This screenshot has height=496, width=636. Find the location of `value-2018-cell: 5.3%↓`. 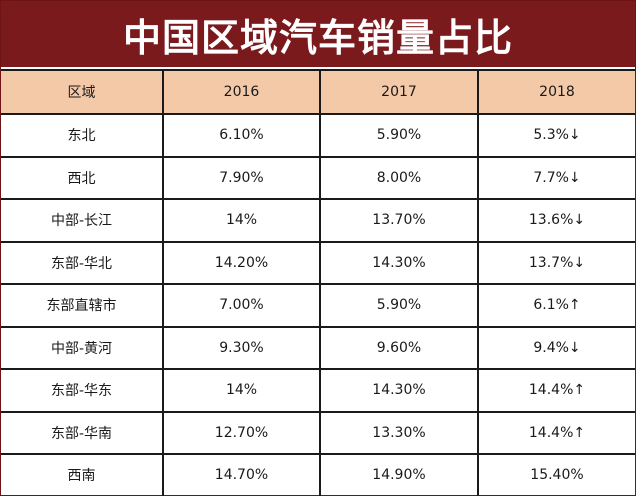

value-2018-cell: 5.3%↓ is located at coordinates (556, 135).